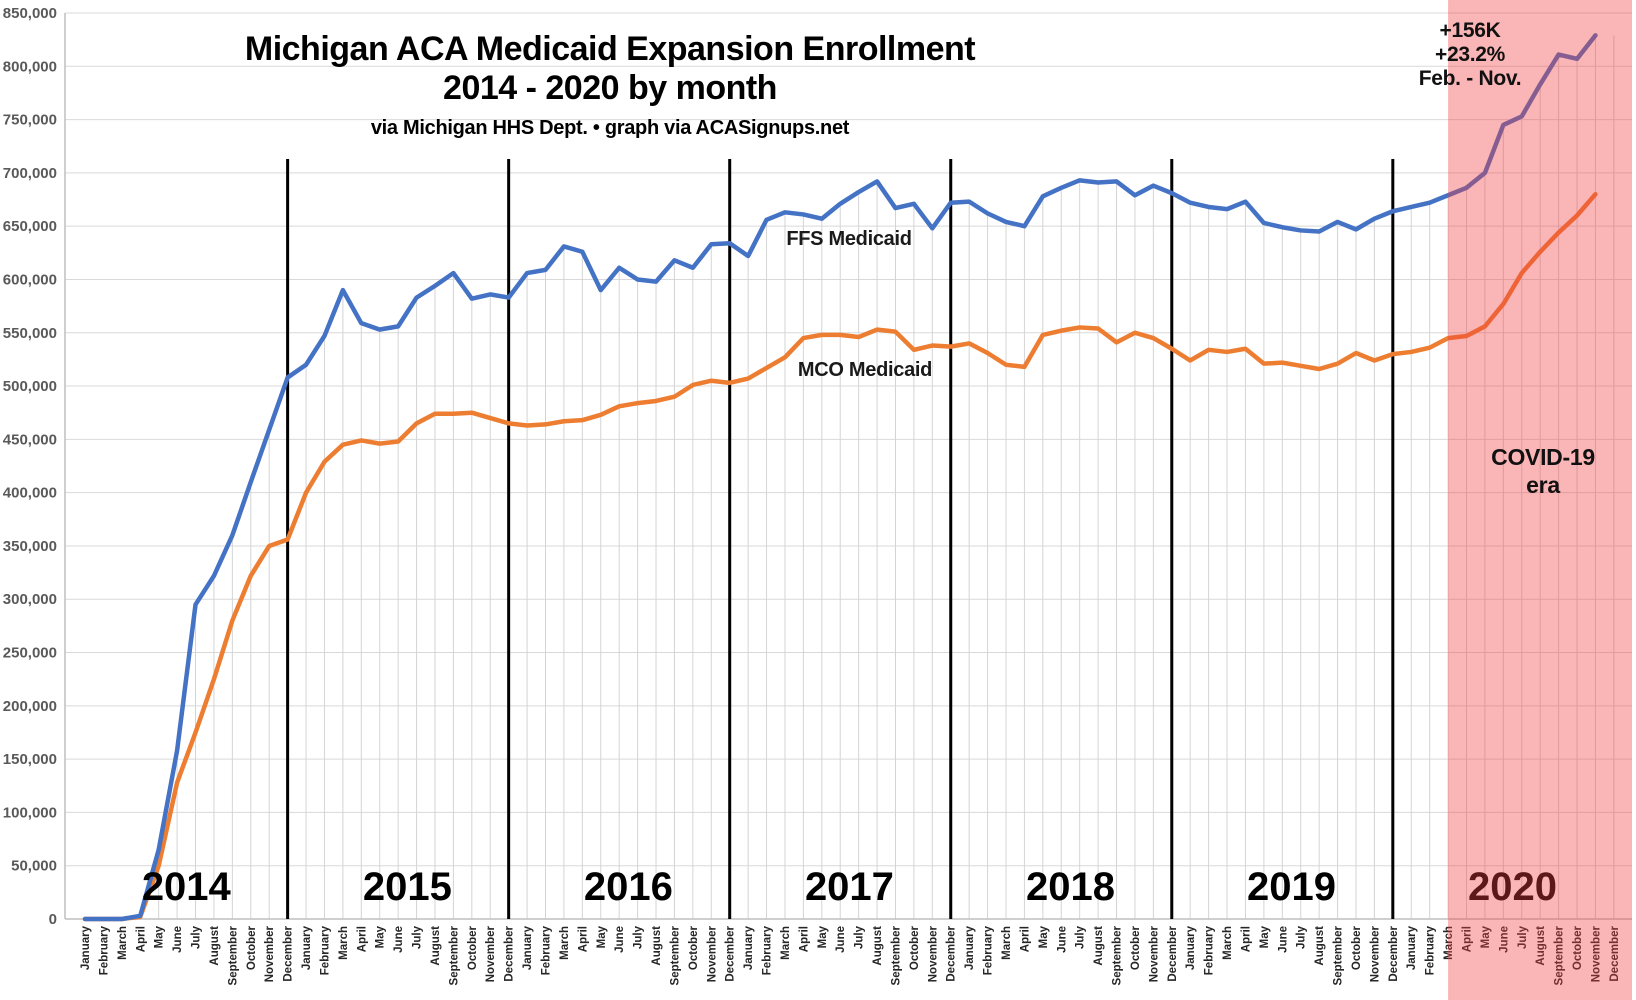 The height and width of the screenshot is (1000, 1636). What do you see at coordinates (30, 120) in the screenshot?
I see `y-tick-label: 750,000` at bounding box center [30, 120].